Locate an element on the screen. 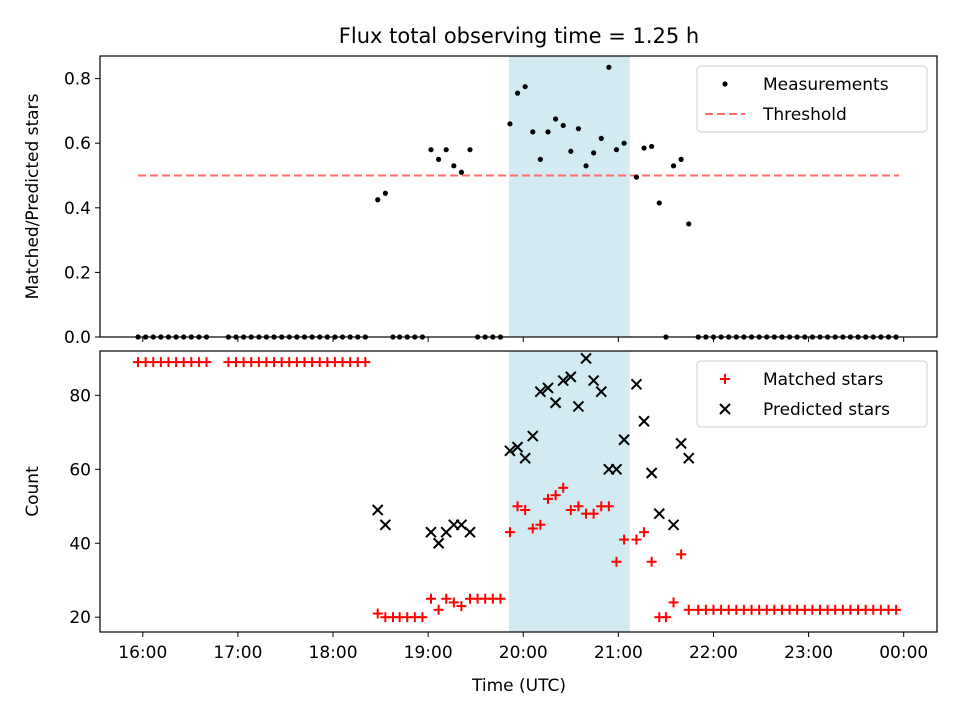  top-legend-label-1: Threshold is located at coordinates (804, 115).